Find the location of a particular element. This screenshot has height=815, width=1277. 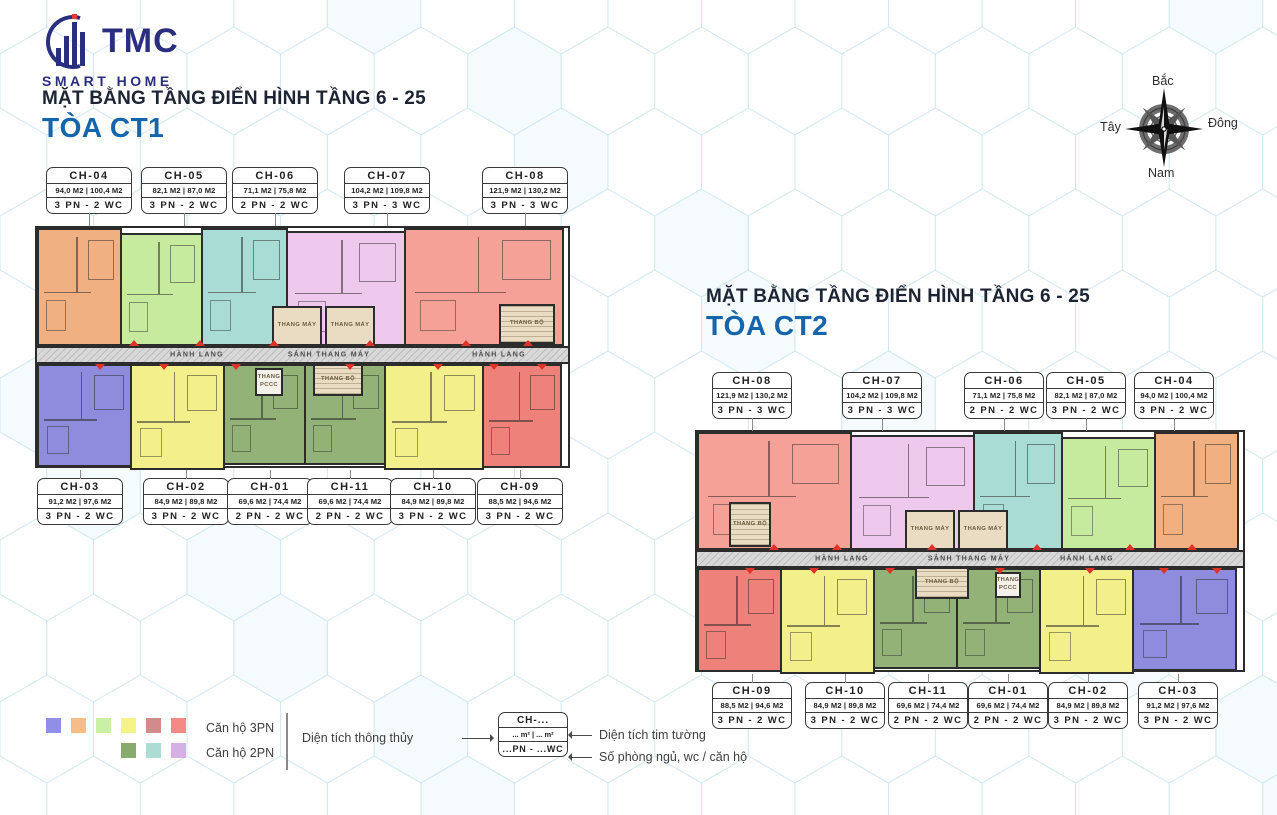

tower-label-CT1: TÒA CT1 is located at coordinates (103, 127).